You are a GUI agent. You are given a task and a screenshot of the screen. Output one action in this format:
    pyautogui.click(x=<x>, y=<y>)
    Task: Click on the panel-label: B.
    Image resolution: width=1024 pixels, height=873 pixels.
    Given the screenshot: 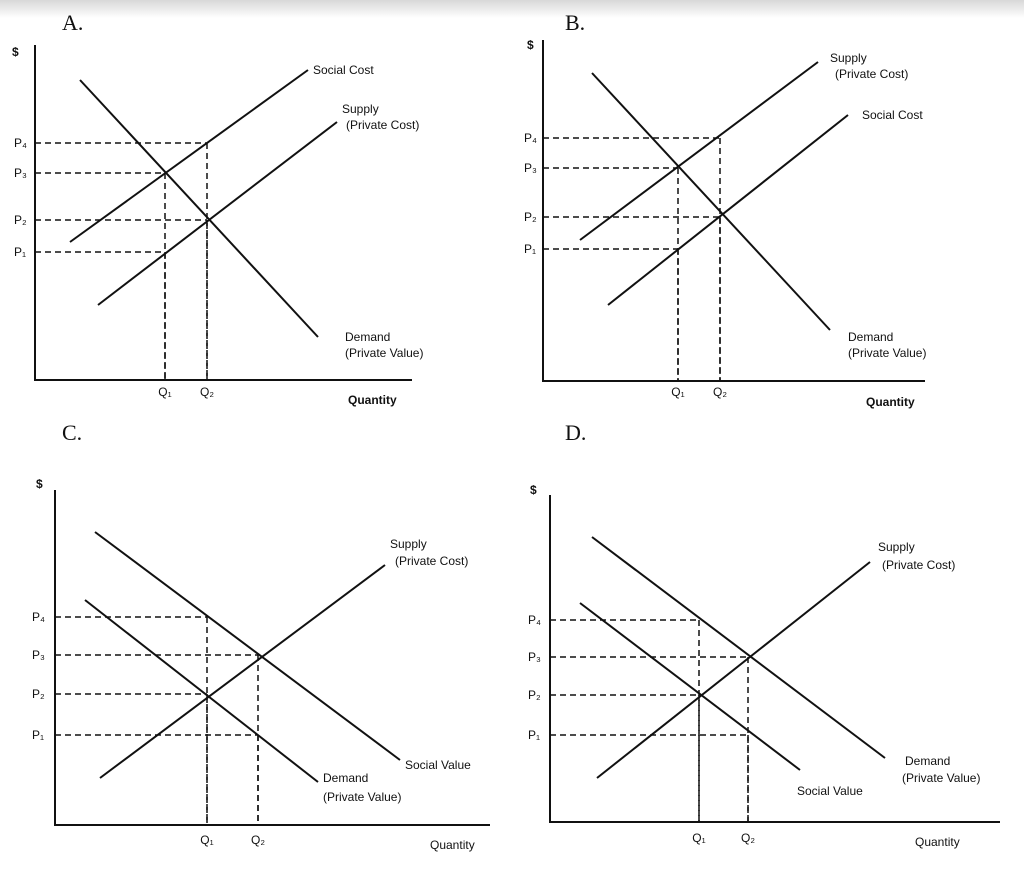 What is the action you would take?
    pyautogui.click(x=575, y=22)
    